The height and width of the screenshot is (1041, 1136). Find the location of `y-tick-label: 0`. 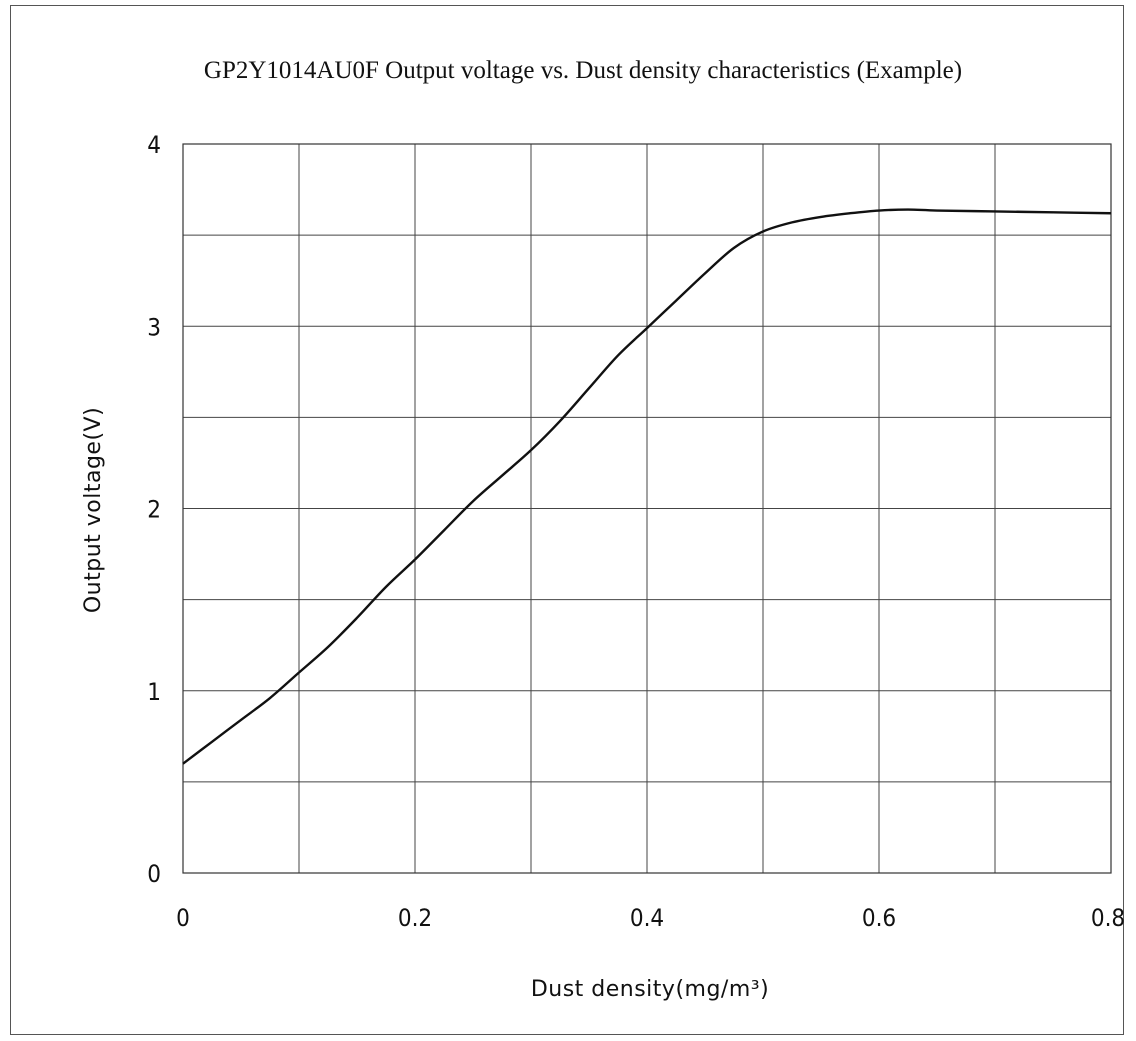

y-tick-label: 0 is located at coordinates (154, 874).